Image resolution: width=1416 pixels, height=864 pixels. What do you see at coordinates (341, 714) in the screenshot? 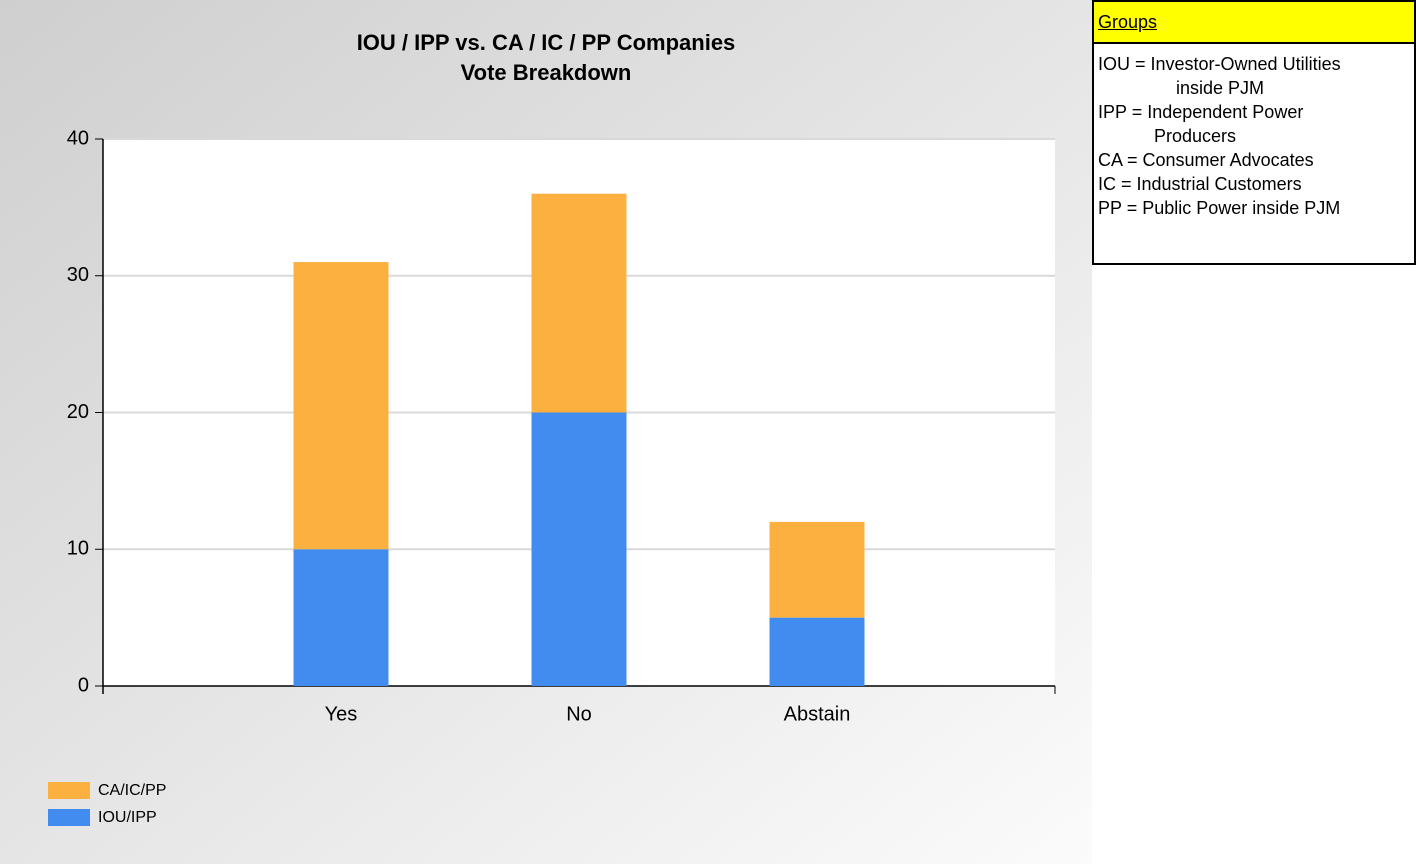
I see `x-tick-label: Yes` at bounding box center [341, 714].